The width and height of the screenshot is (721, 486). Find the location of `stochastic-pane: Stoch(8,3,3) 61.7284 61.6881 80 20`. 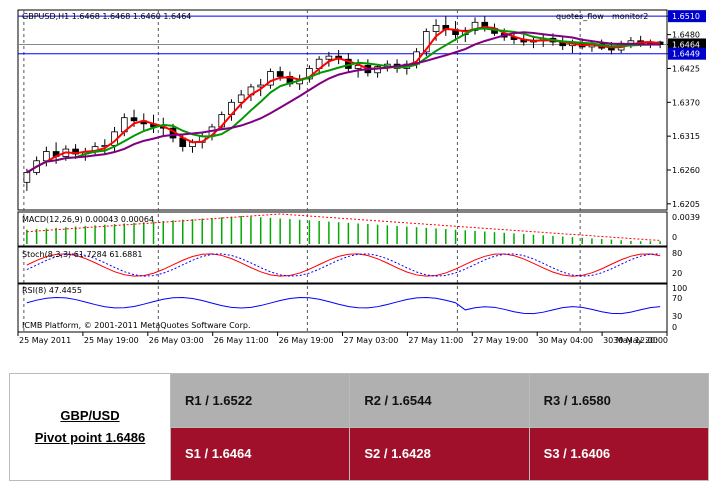

stochastic-pane: Stoch(8,3,3) 61.7284 61.6881 80 20 is located at coordinates (349, 265).